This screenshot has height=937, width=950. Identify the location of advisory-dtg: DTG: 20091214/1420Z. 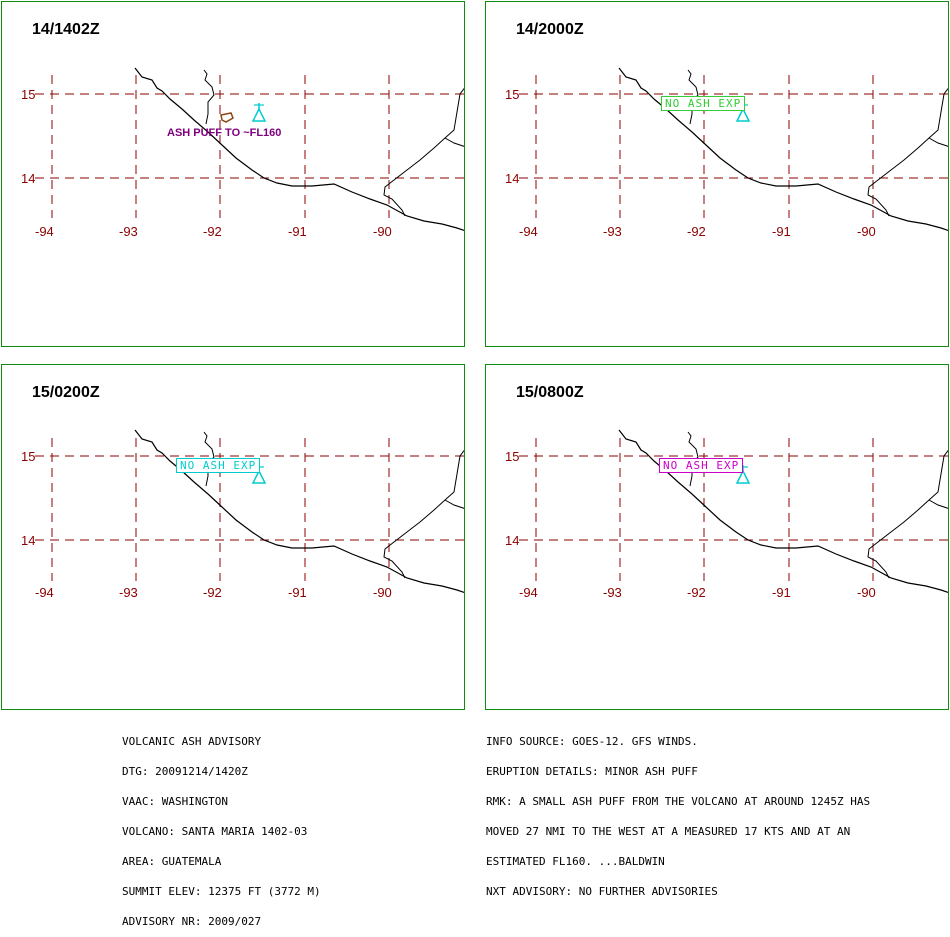
(185, 771).